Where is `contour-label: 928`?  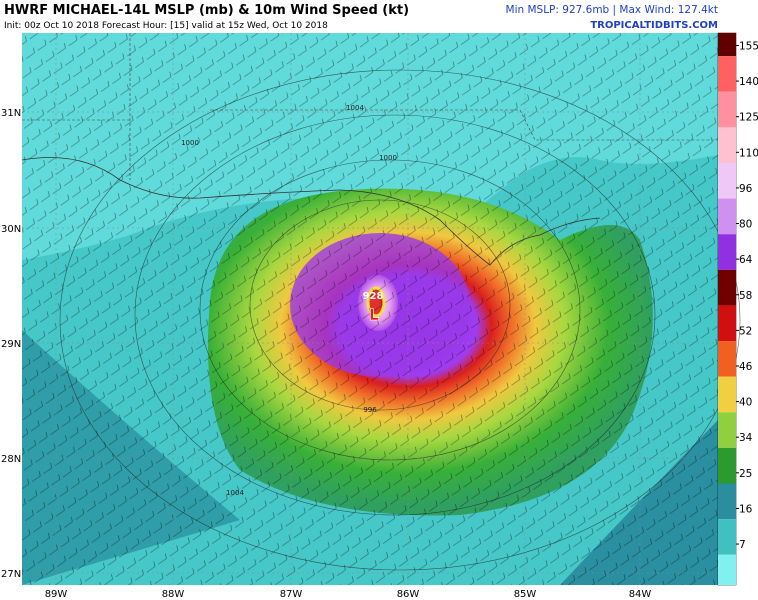
contour-label: 928 is located at coordinates (373, 296).